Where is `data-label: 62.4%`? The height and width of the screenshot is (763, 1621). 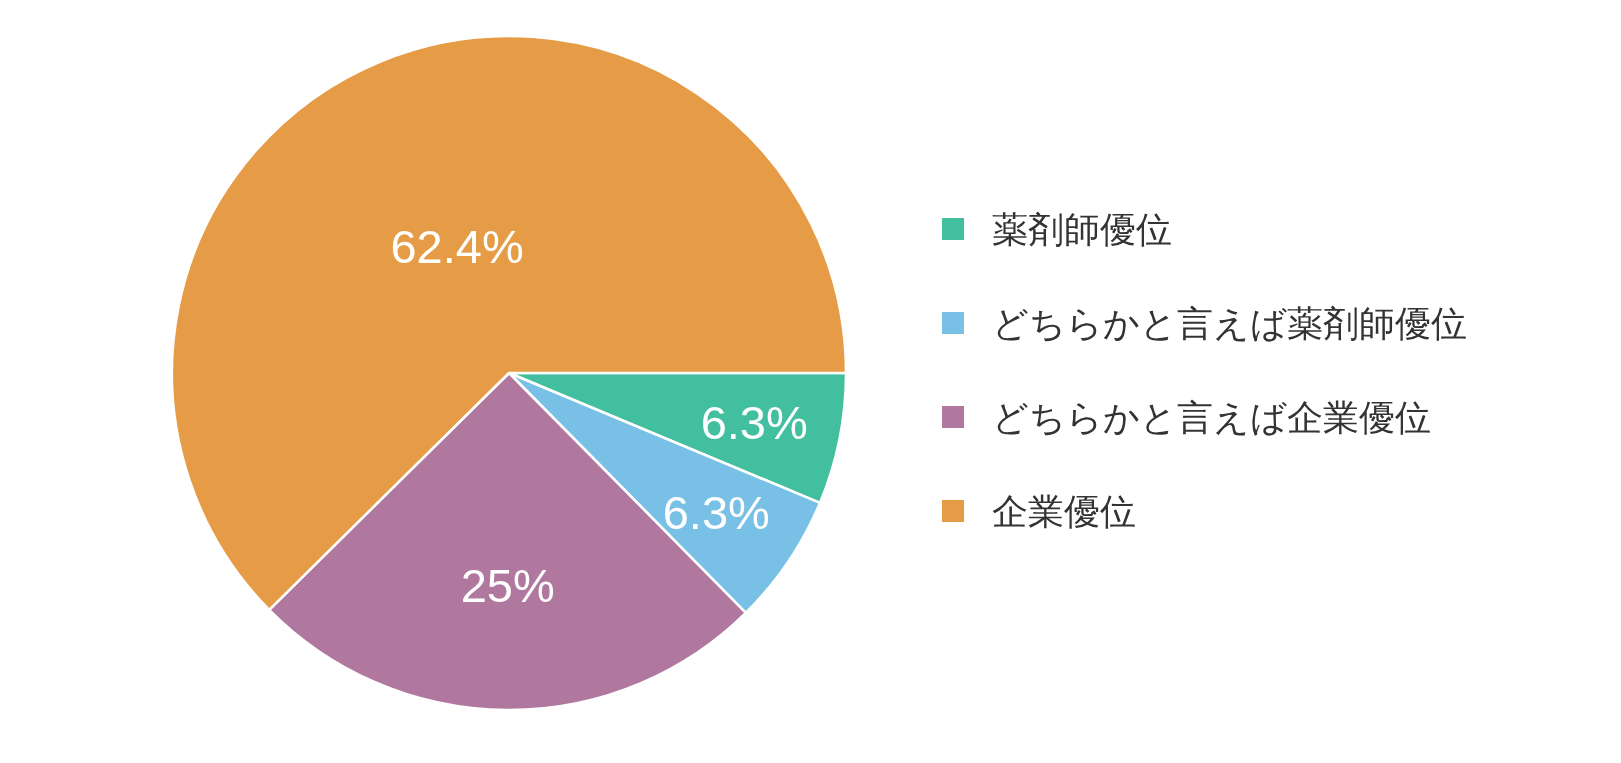 data-label: 62.4% is located at coordinates (457, 247).